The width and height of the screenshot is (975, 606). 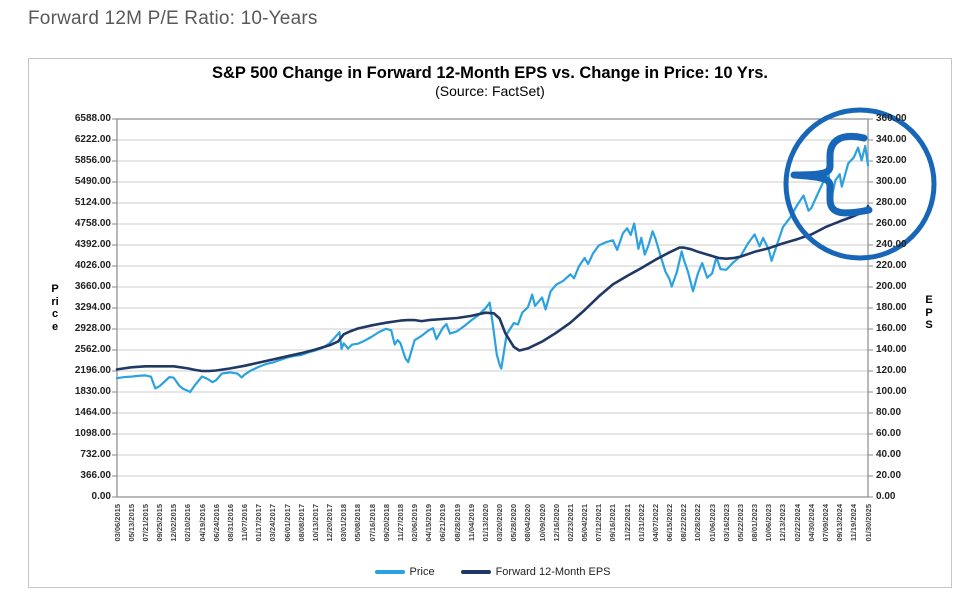 I want to click on legend-item-price: Price, so click(x=404, y=572).